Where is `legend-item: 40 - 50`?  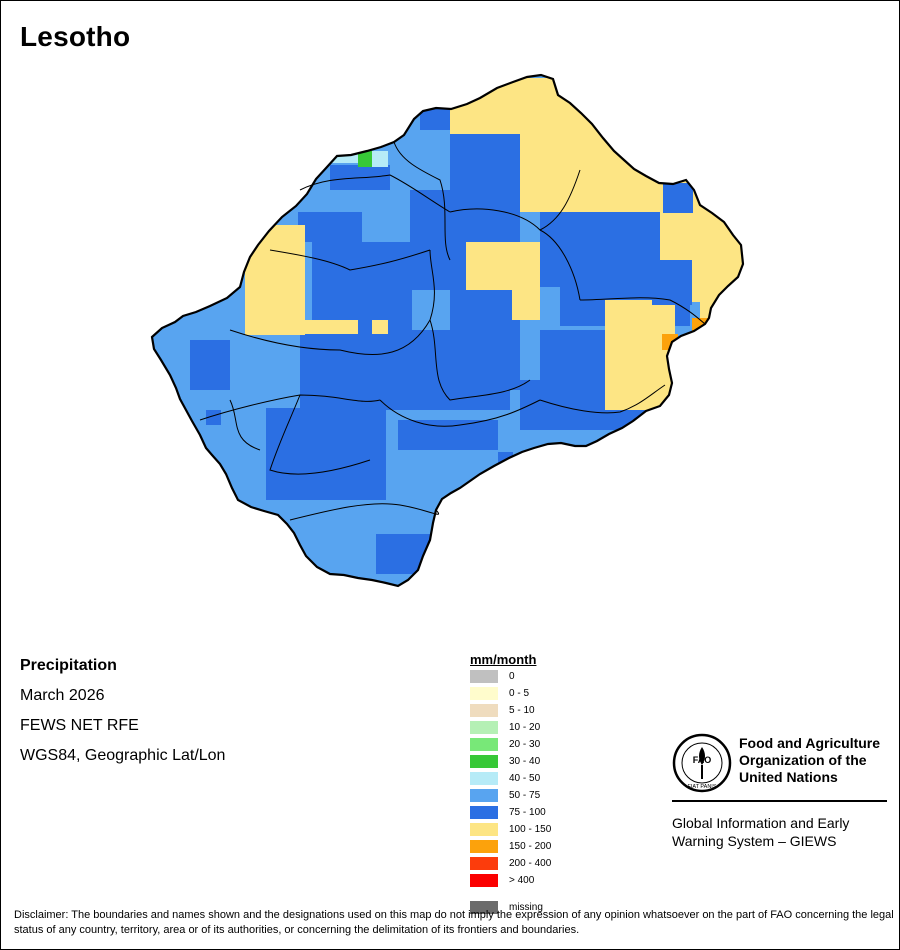 legend-item: 40 - 50 is located at coordinates (570, 778).